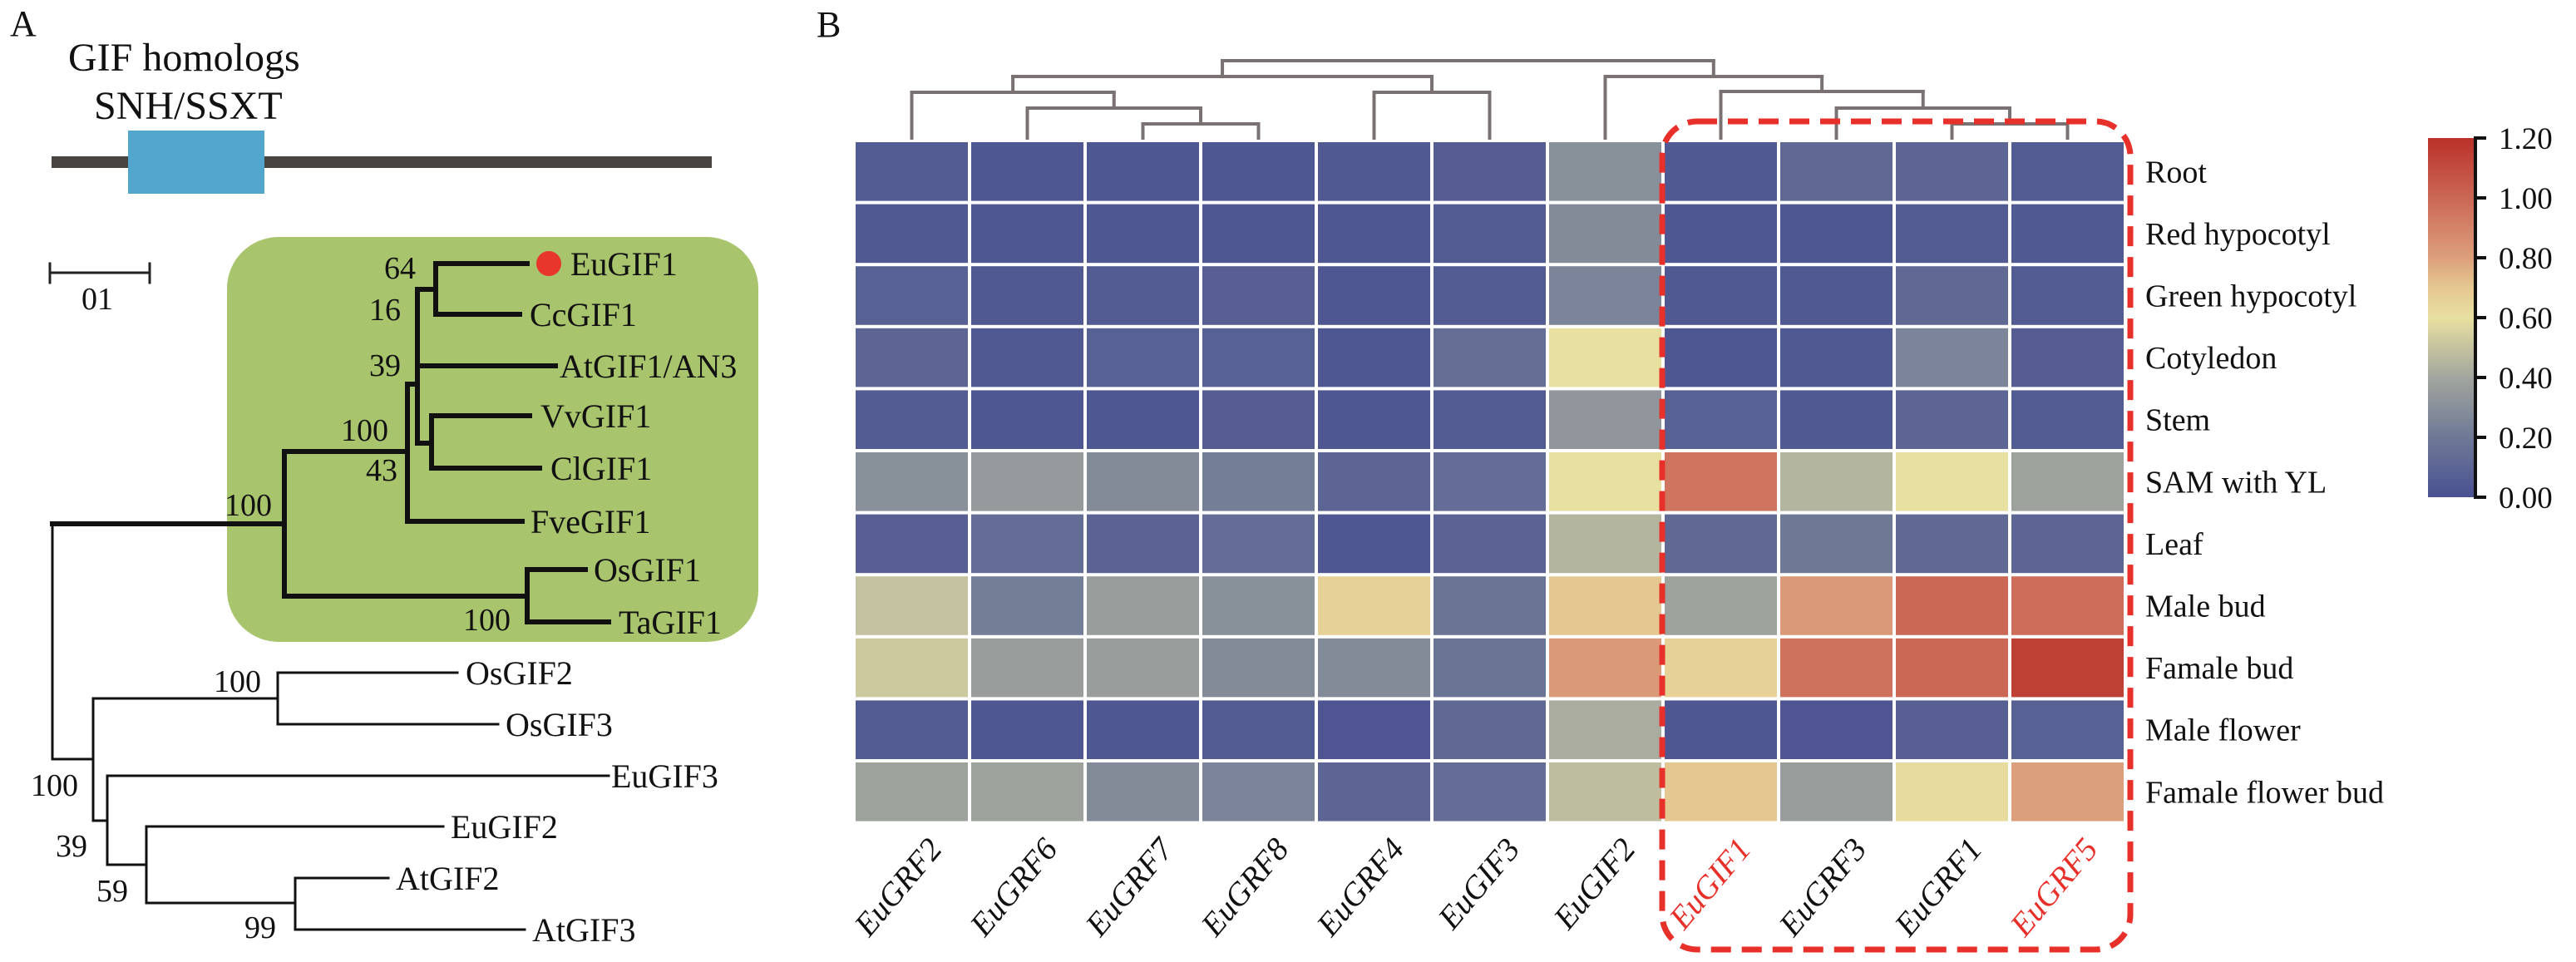 The height and width of the screenshot is (962, 2576). What do you see at coordinates (2451, 317) in the screenshot?
I see `colorbar` at bounding box center [2451, 317].